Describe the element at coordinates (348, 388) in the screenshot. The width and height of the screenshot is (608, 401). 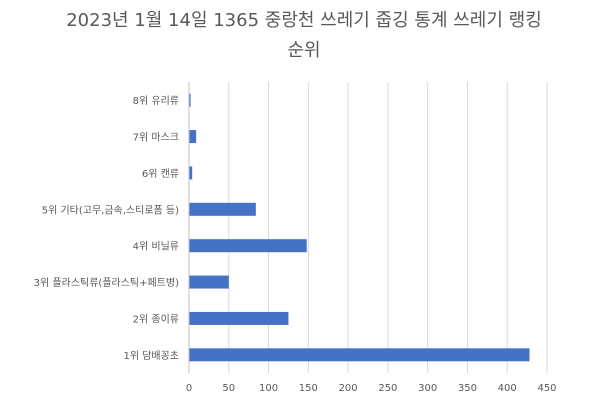
I see `x-tick-label: 200` at that location.